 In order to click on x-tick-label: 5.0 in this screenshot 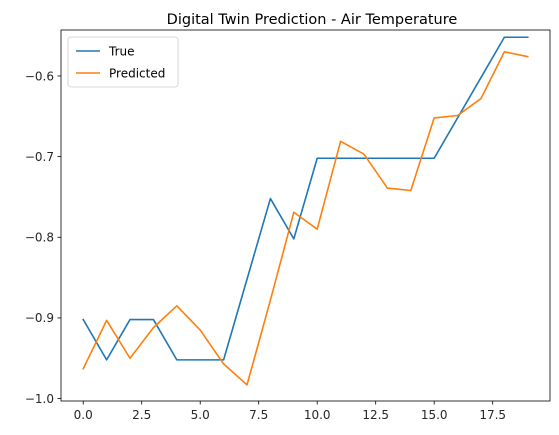, I will do `click(200, 415)`.